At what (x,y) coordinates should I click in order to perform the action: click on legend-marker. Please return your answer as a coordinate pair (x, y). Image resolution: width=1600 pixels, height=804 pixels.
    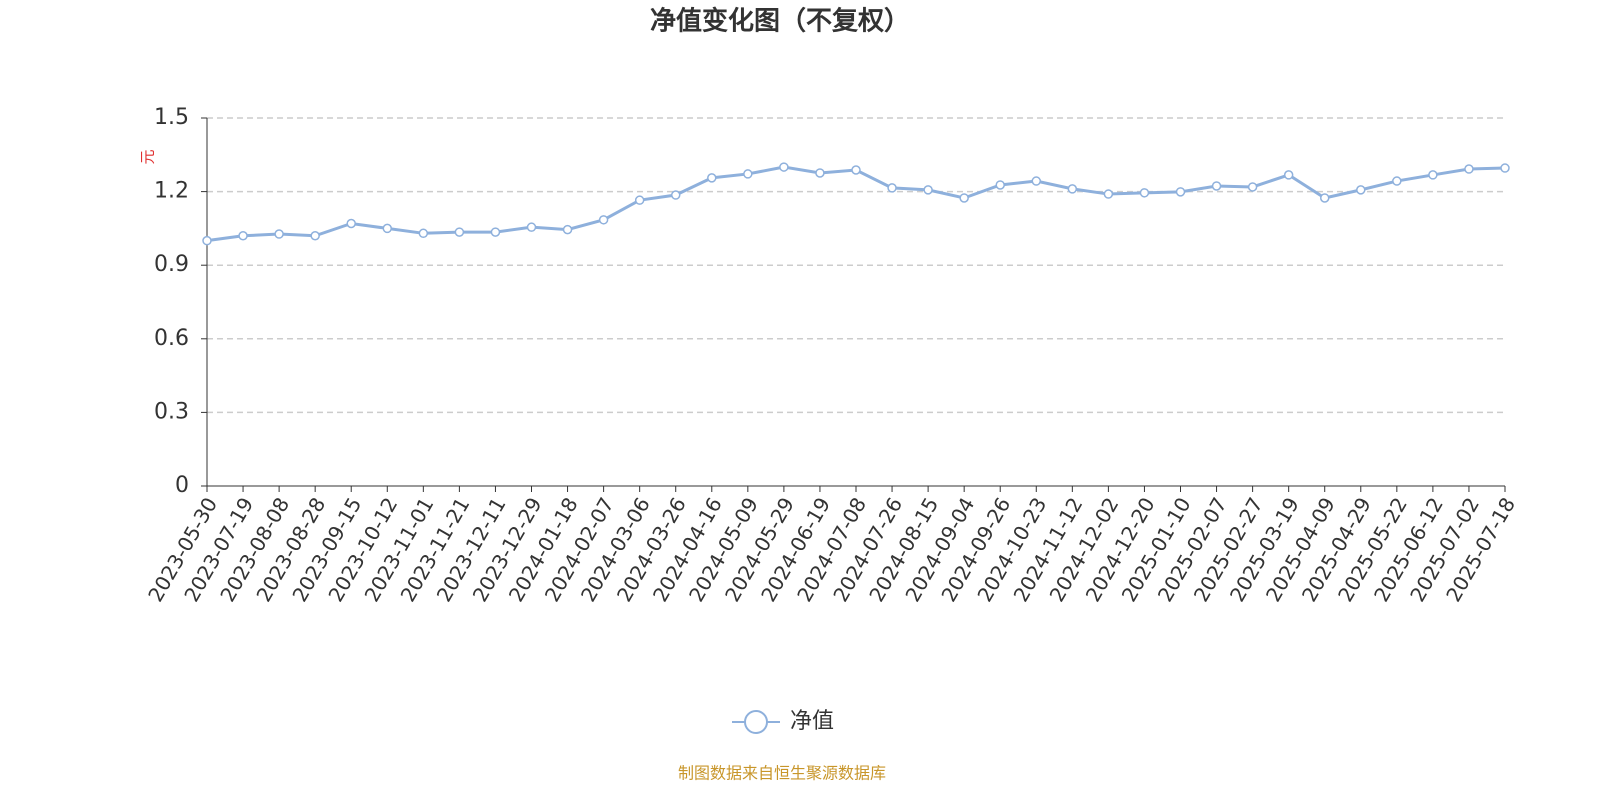
    Looking at the image, I should click on (756, 722).